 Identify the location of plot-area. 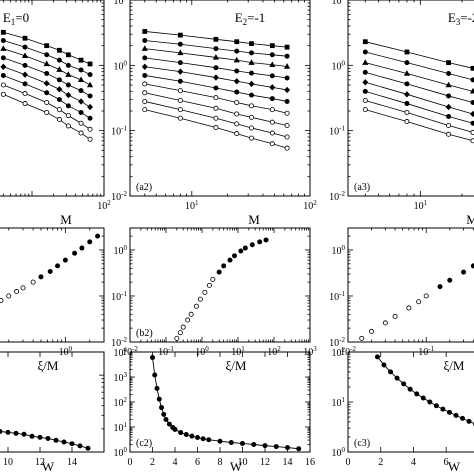
(220, 402).